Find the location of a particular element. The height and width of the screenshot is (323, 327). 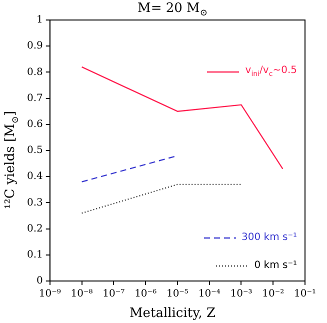

x-tick-label: 10⁻⁹ is located at coordinates (49, 294).